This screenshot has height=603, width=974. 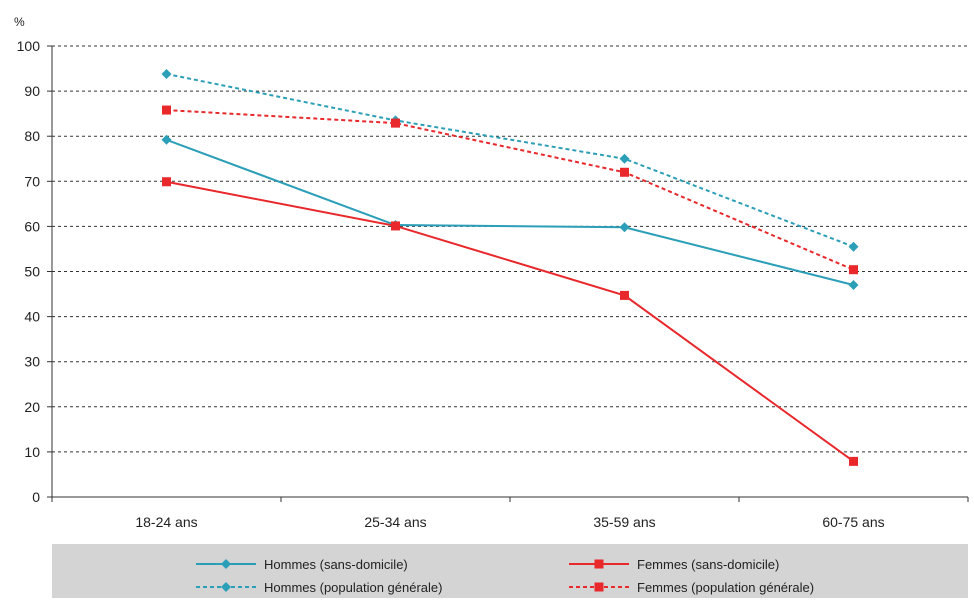 I want to click on y-tick-label: 90, so click(x=32, y=91).